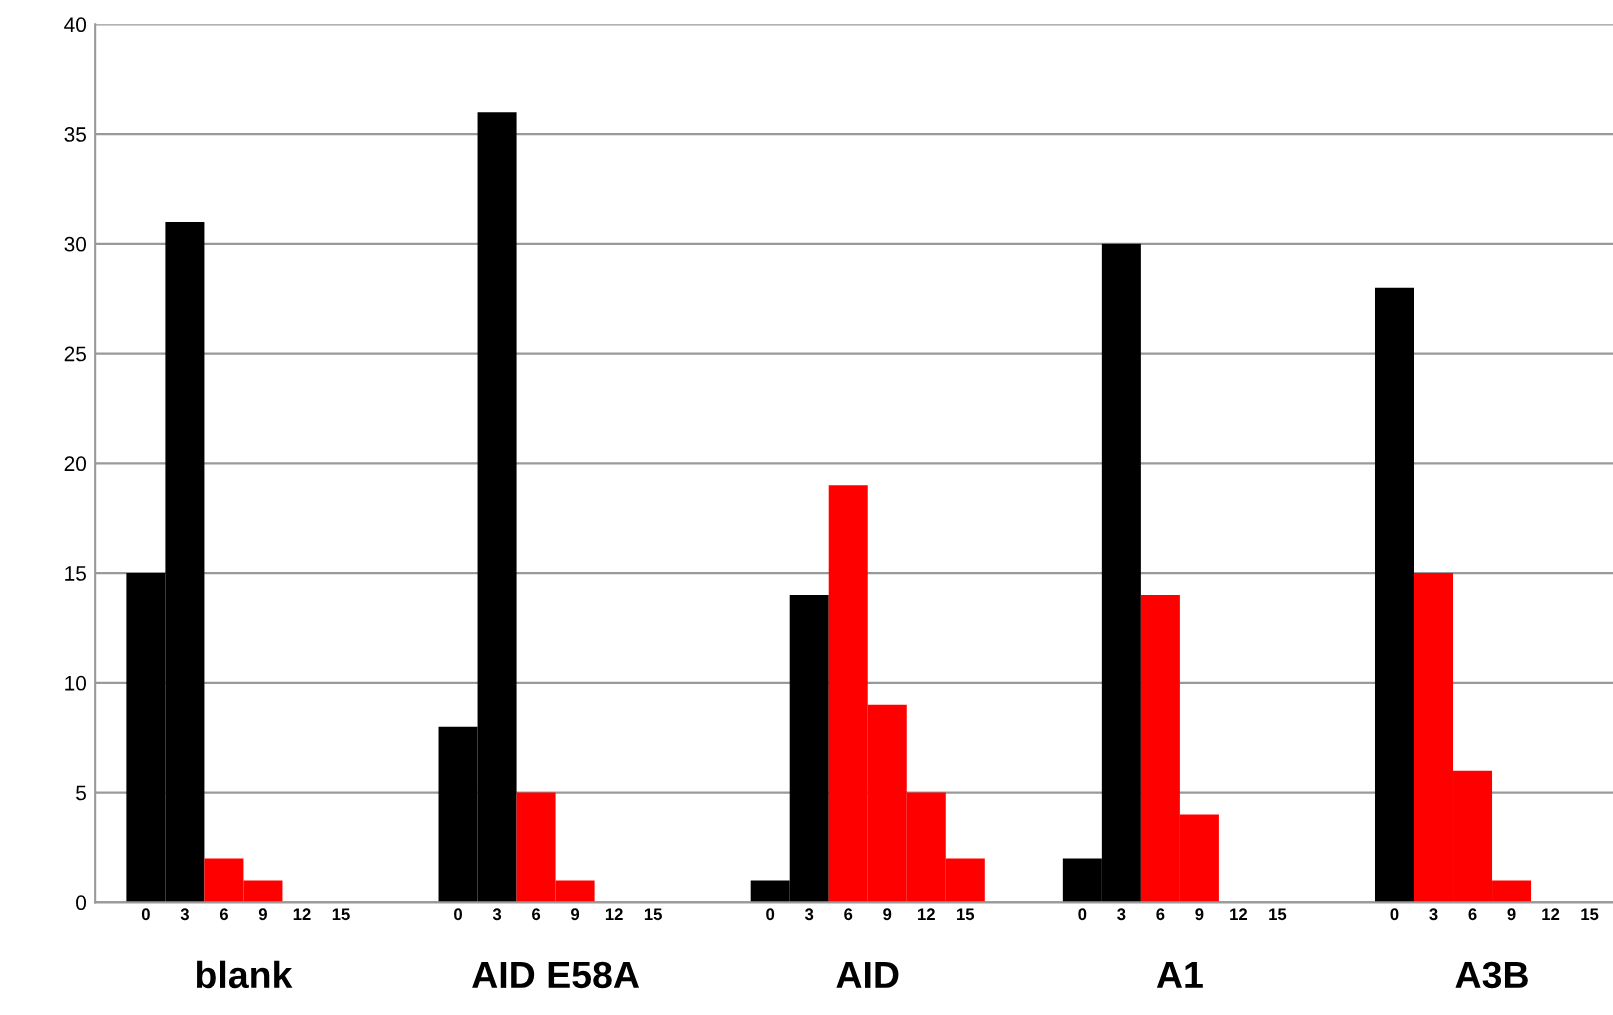  What do you see at coordinates (75, 573) in the screenshot?
I see `y-tick-label: 15` at bounding box center [75, 573].